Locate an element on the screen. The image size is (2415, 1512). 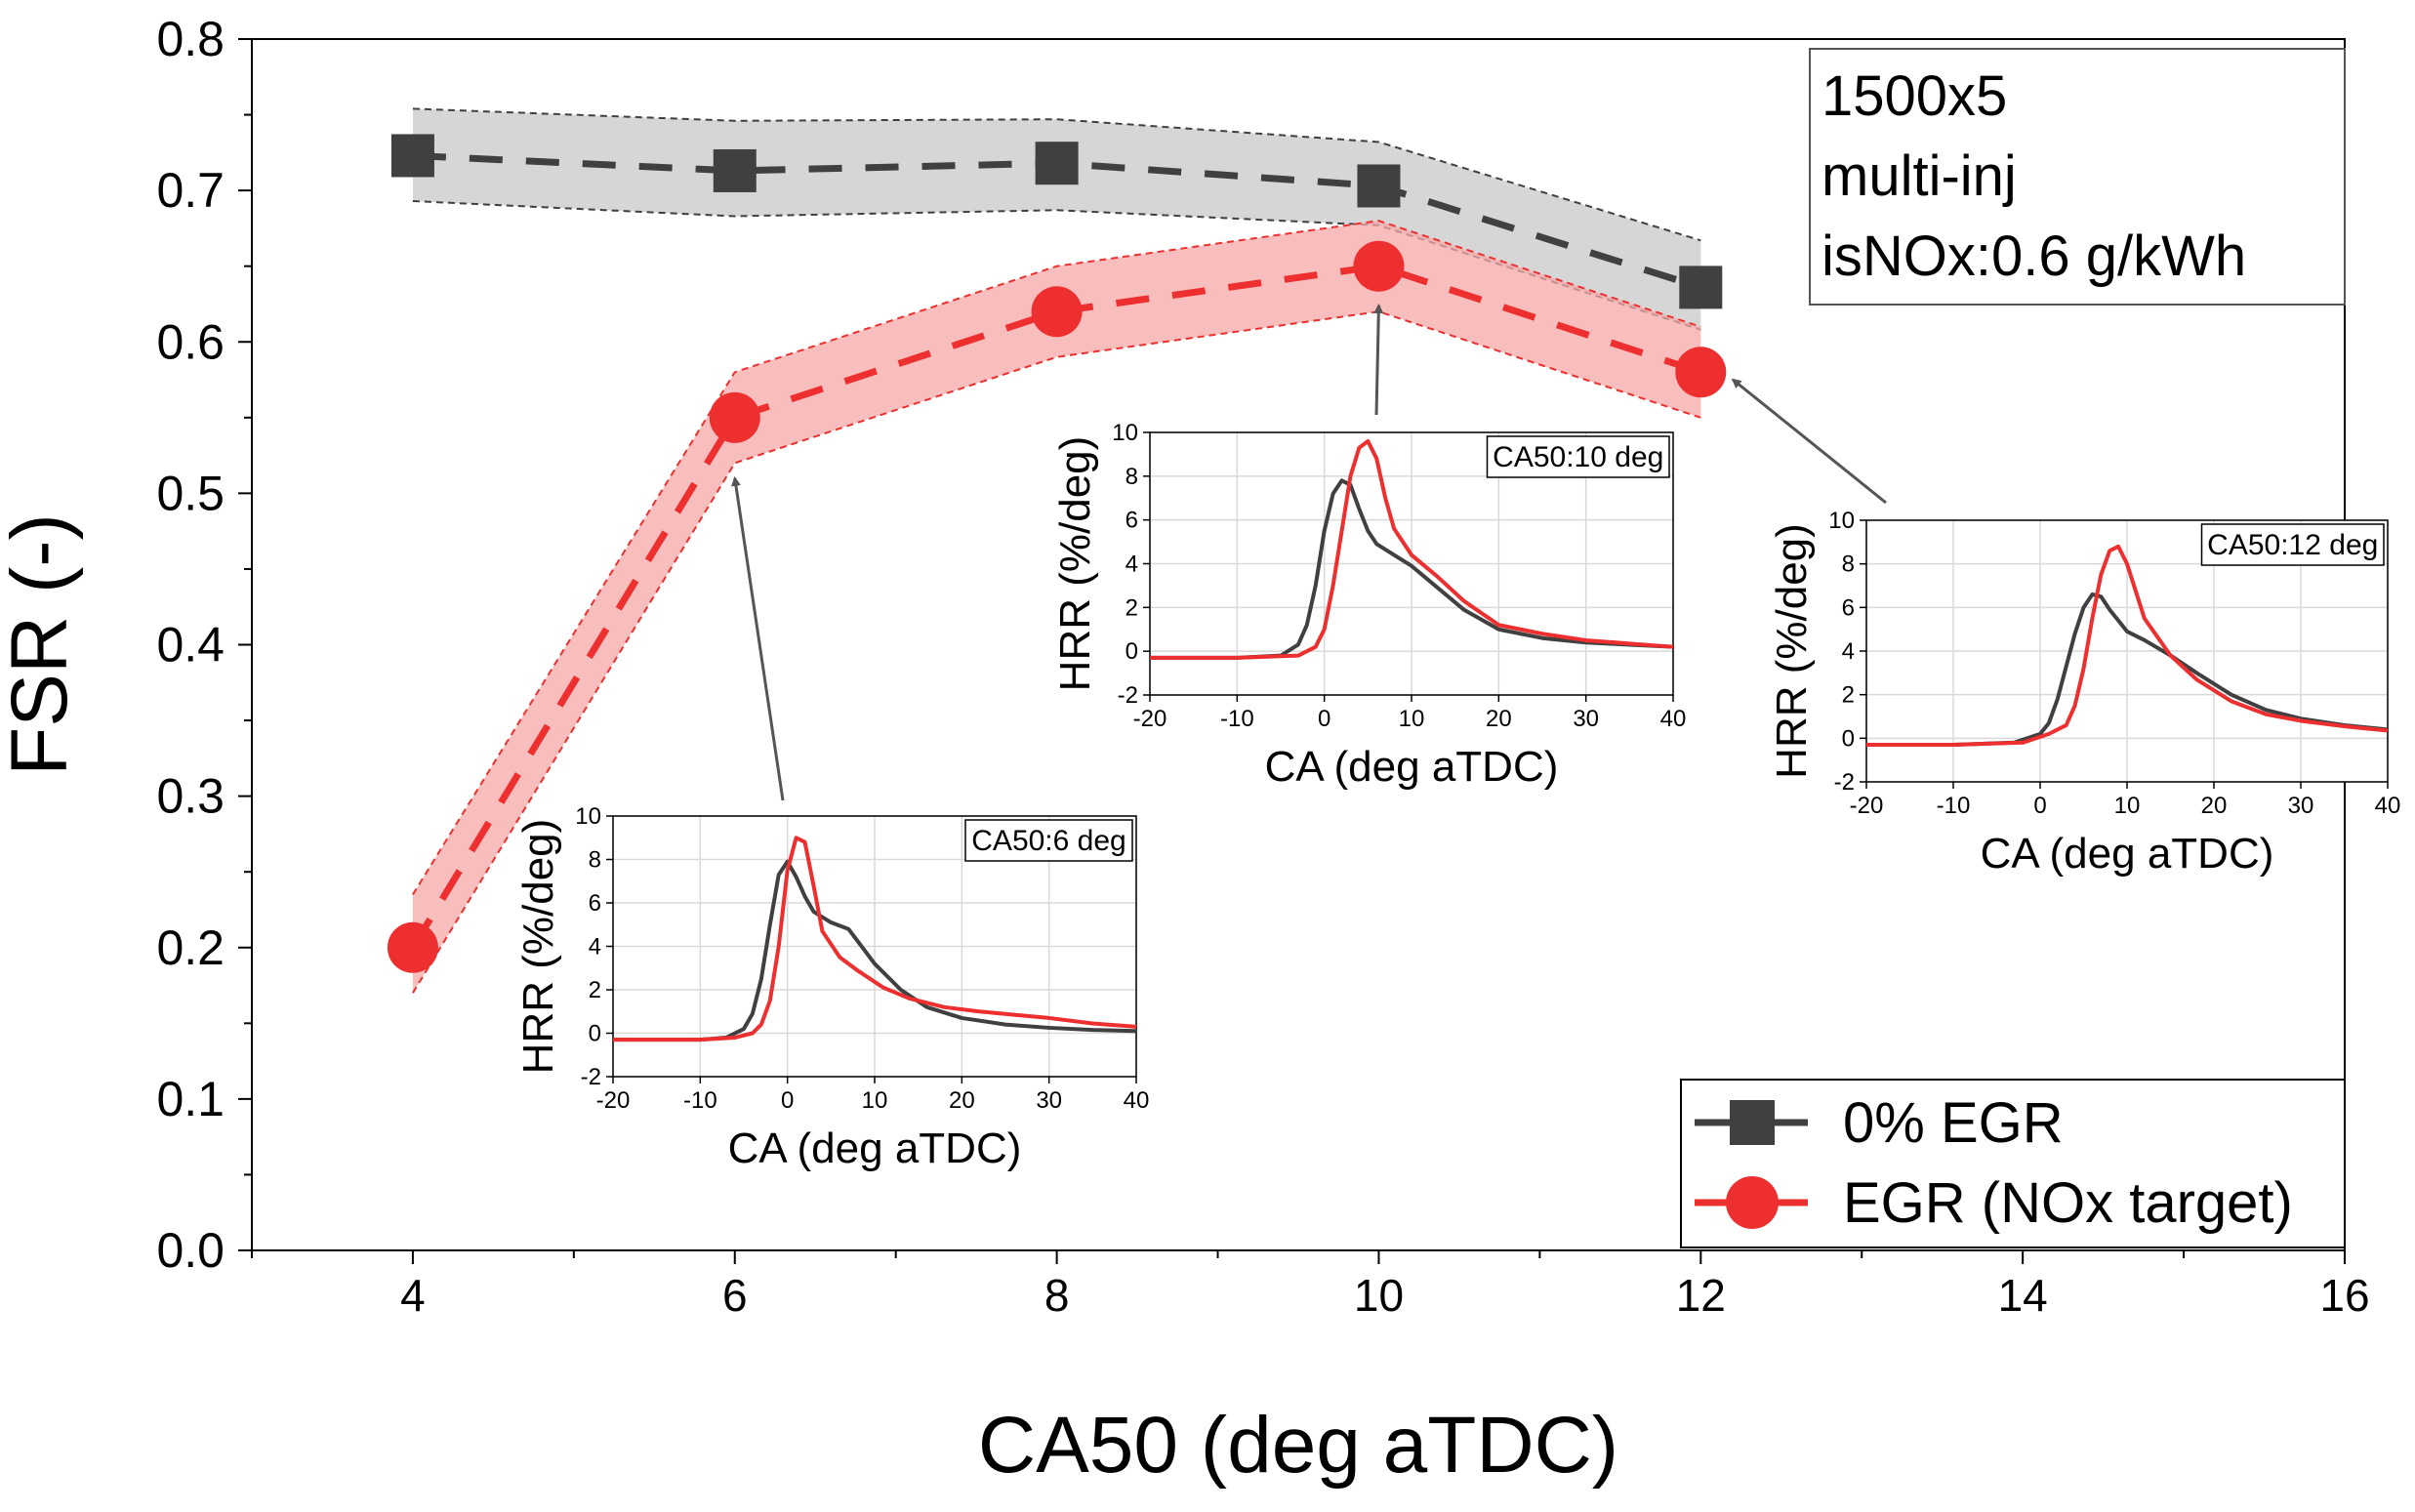
inset-label: CA50:10 deg is located at coordinates (1578, 457).